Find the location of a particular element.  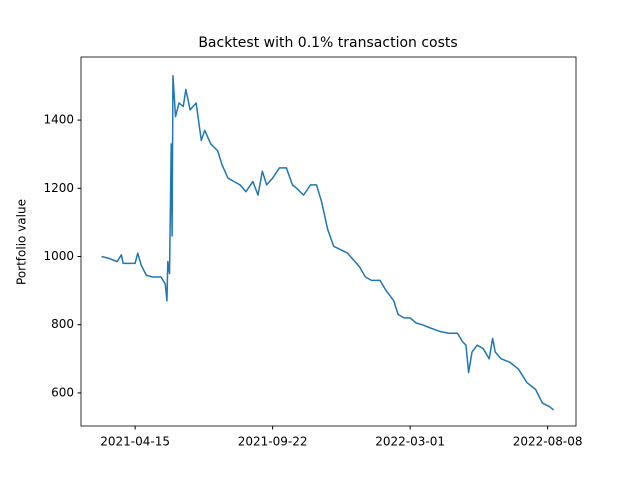

x-tick-label: 2021-09-22 is located at coordinates (273, 442).